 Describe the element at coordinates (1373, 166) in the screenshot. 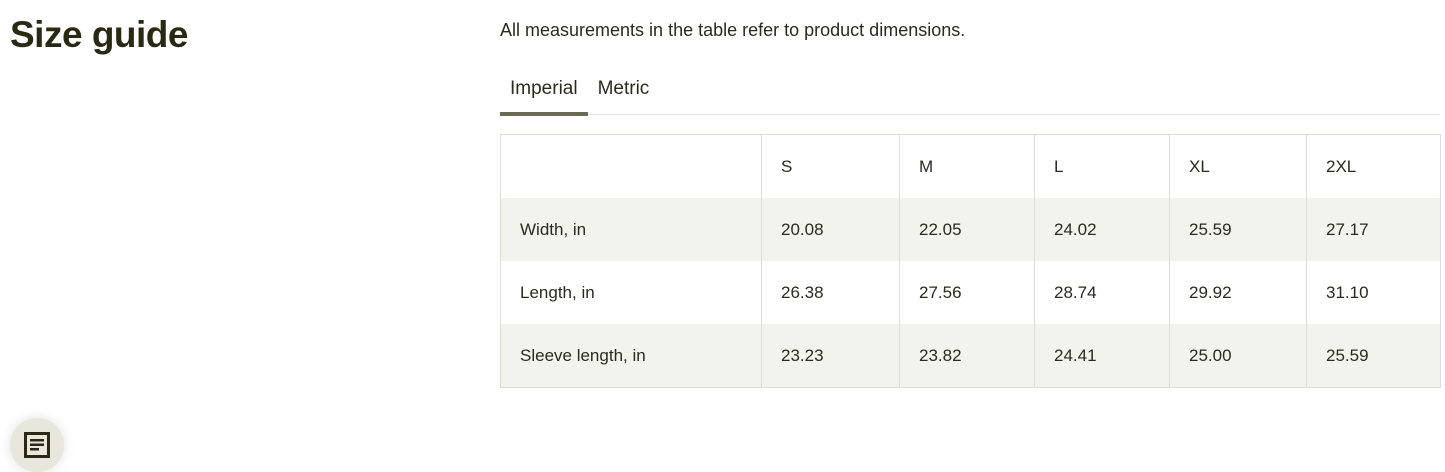

I see `header-cell: 2XL` at that location.